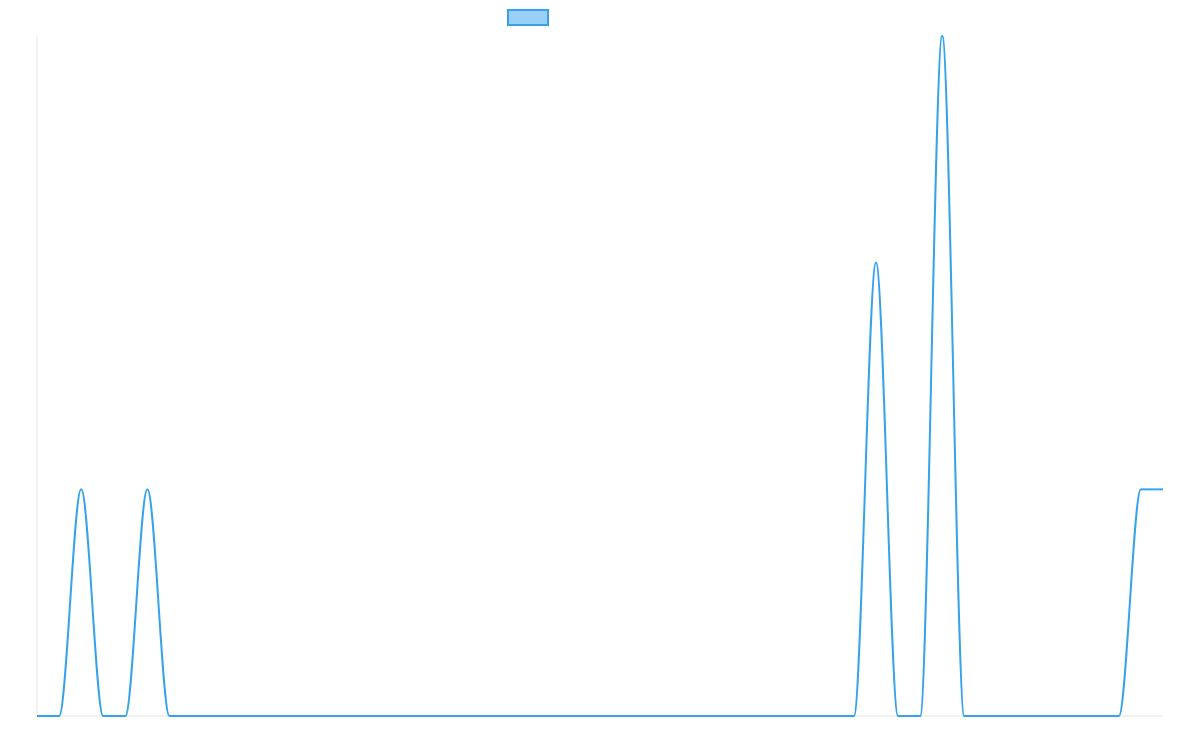 Image resolution: width=1200 pixels, height=750 pixels. I want to click on legend-swatch, so click(528, 17).